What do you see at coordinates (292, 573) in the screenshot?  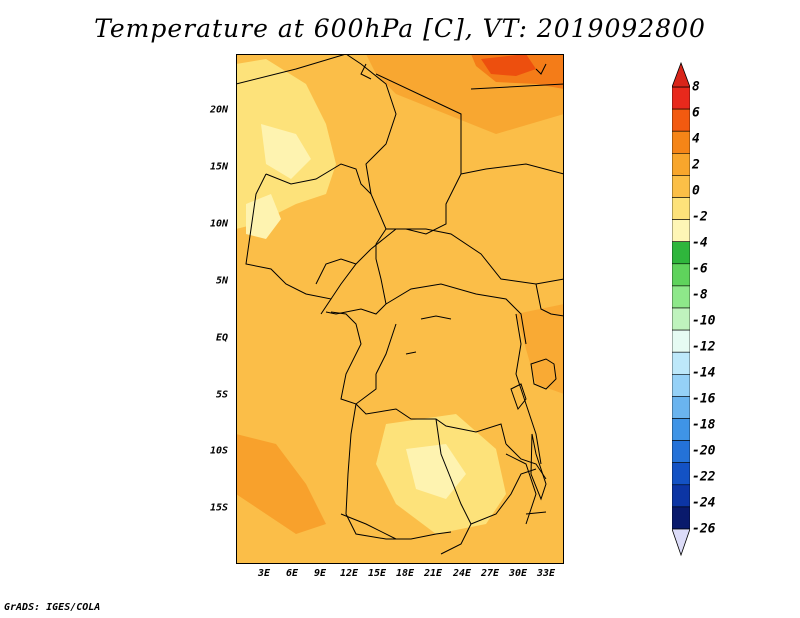 I see `lon-label-6e: 6E` at bounding box center [292, 573].